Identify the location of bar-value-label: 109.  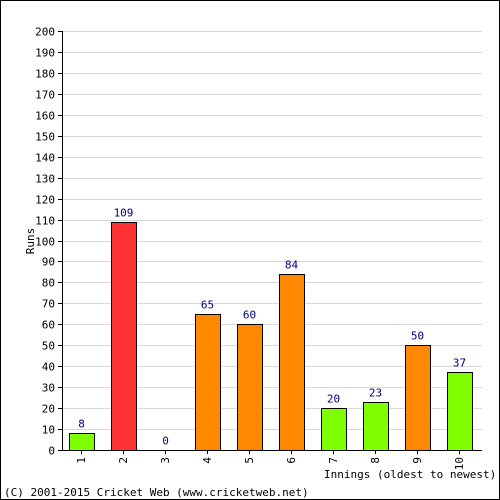
(124, 213).